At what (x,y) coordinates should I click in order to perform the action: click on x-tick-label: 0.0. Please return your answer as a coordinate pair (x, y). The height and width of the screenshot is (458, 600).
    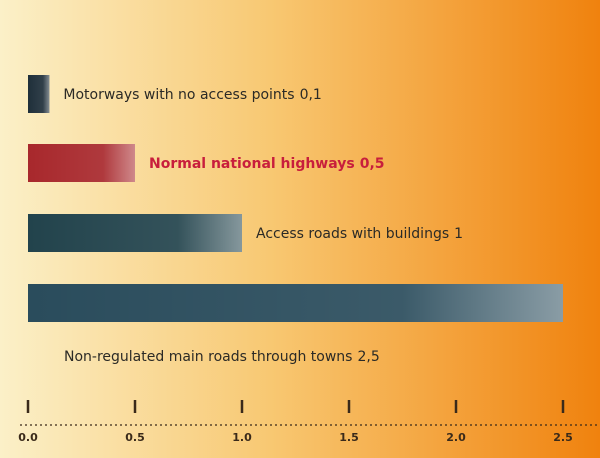
    Looking at the image, I should click on (28, 437).